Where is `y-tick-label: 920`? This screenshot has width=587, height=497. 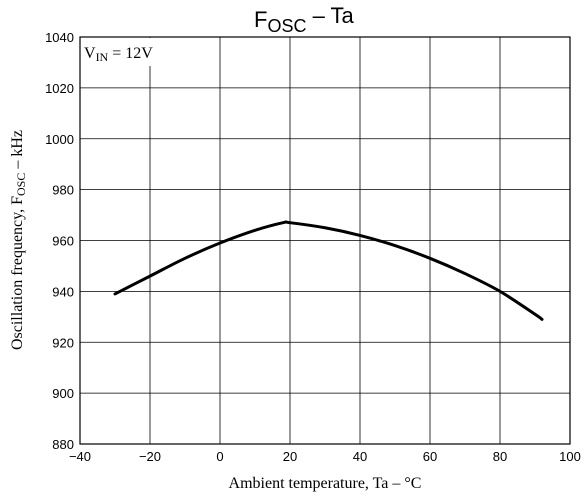 y-tick-label: 920 is located at coordinates (63, 342).